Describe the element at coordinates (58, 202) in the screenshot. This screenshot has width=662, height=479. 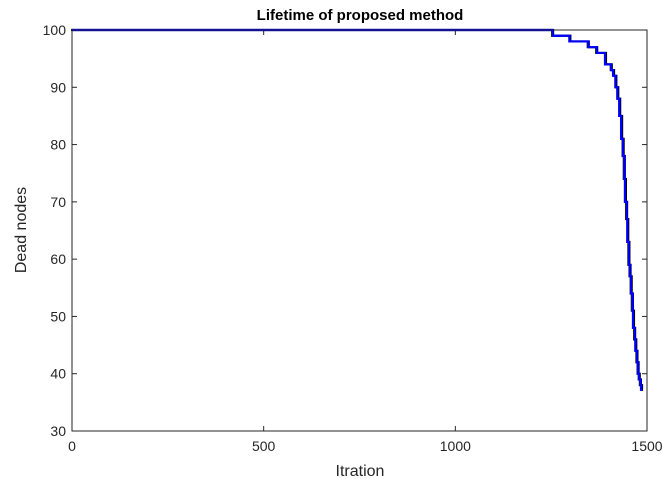
I see `y-tick-label: 70` at that location.